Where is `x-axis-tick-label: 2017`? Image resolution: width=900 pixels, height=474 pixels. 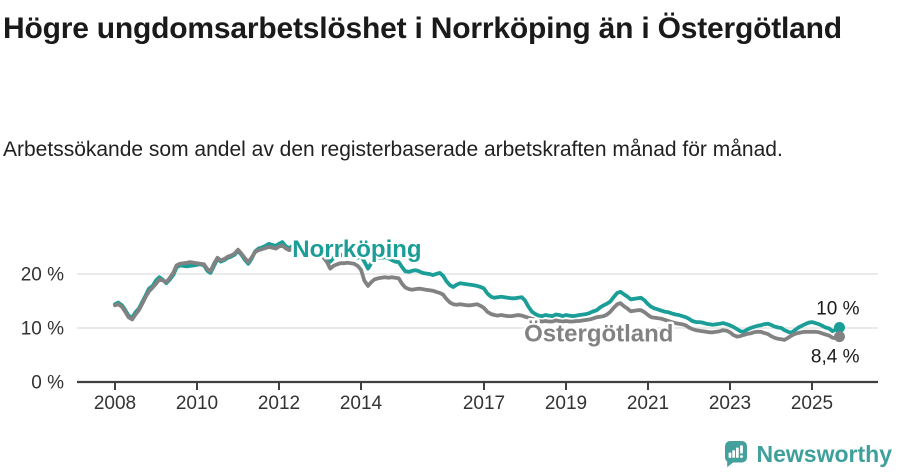
x-axis-tick-label: 2017 is located at coordinates (484, 403).